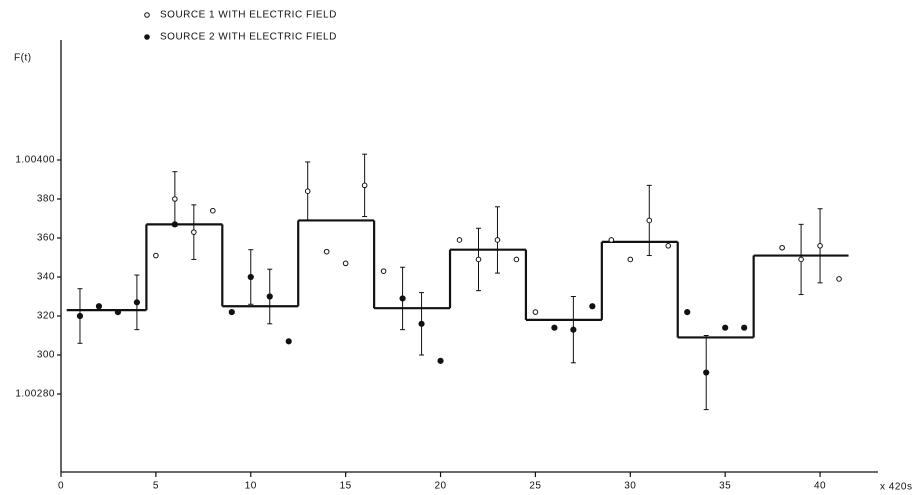 The image size is (919, 495). What do you see at coordinates (440, 486) in the screenshot?
I see `x-tick-label: 20` at bounding box center [440, 486].